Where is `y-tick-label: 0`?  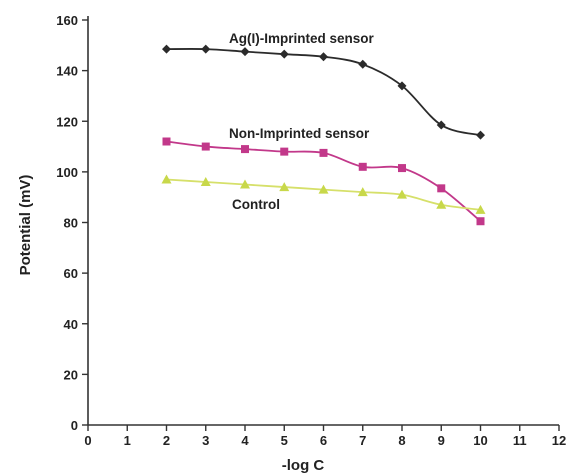 y-tick-label: 0 is located at coordinates (74, 425).